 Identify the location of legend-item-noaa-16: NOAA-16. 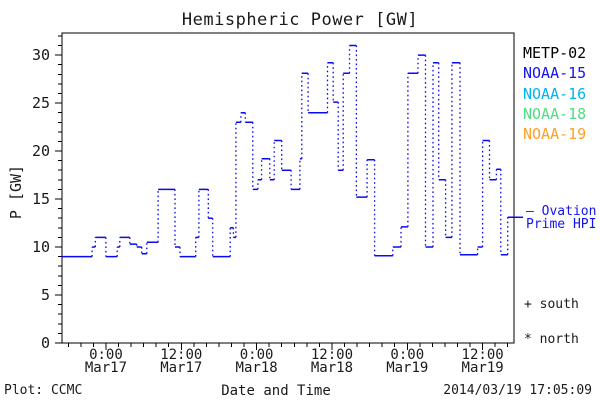
(555, 93).